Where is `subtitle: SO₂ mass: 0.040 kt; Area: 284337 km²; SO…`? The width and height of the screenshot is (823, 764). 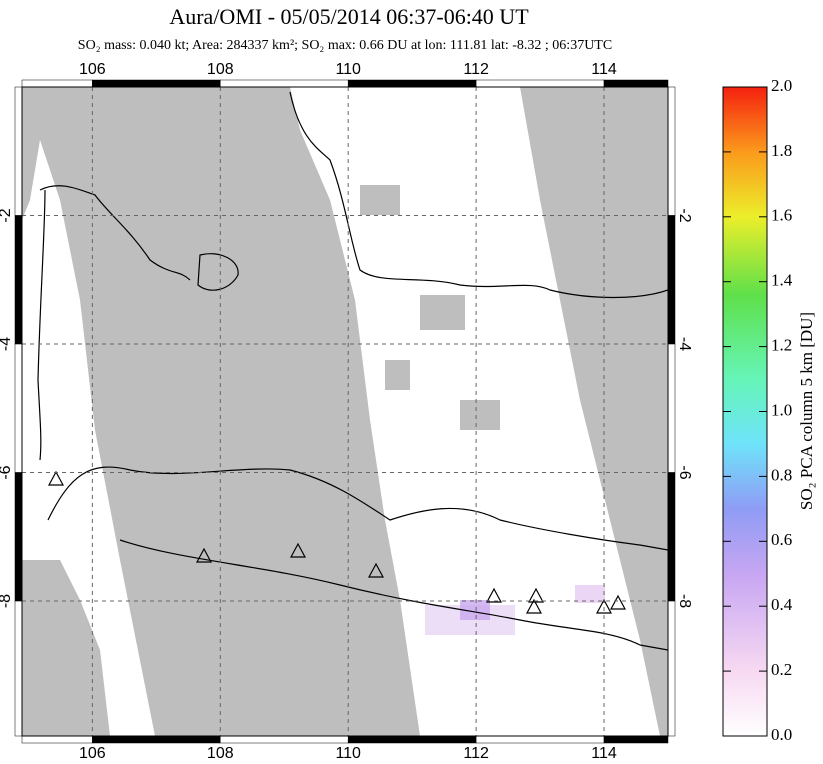
subtitle: SO₂ mass: 0.040 kt; Area: 284337 km²; SO… is located at coordinates (345, 45).